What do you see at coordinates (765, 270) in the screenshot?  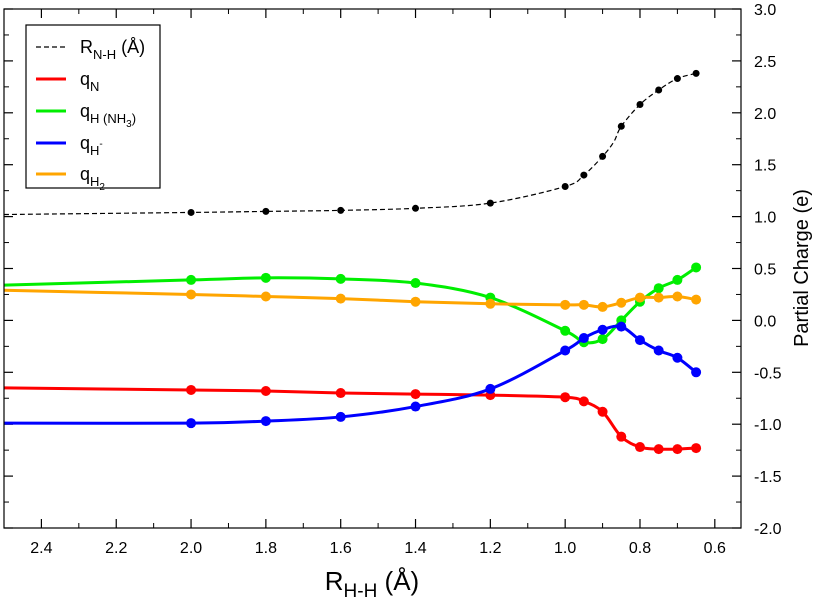 I see `y-tick-label: 0.5` at bounding box center [765, 270].